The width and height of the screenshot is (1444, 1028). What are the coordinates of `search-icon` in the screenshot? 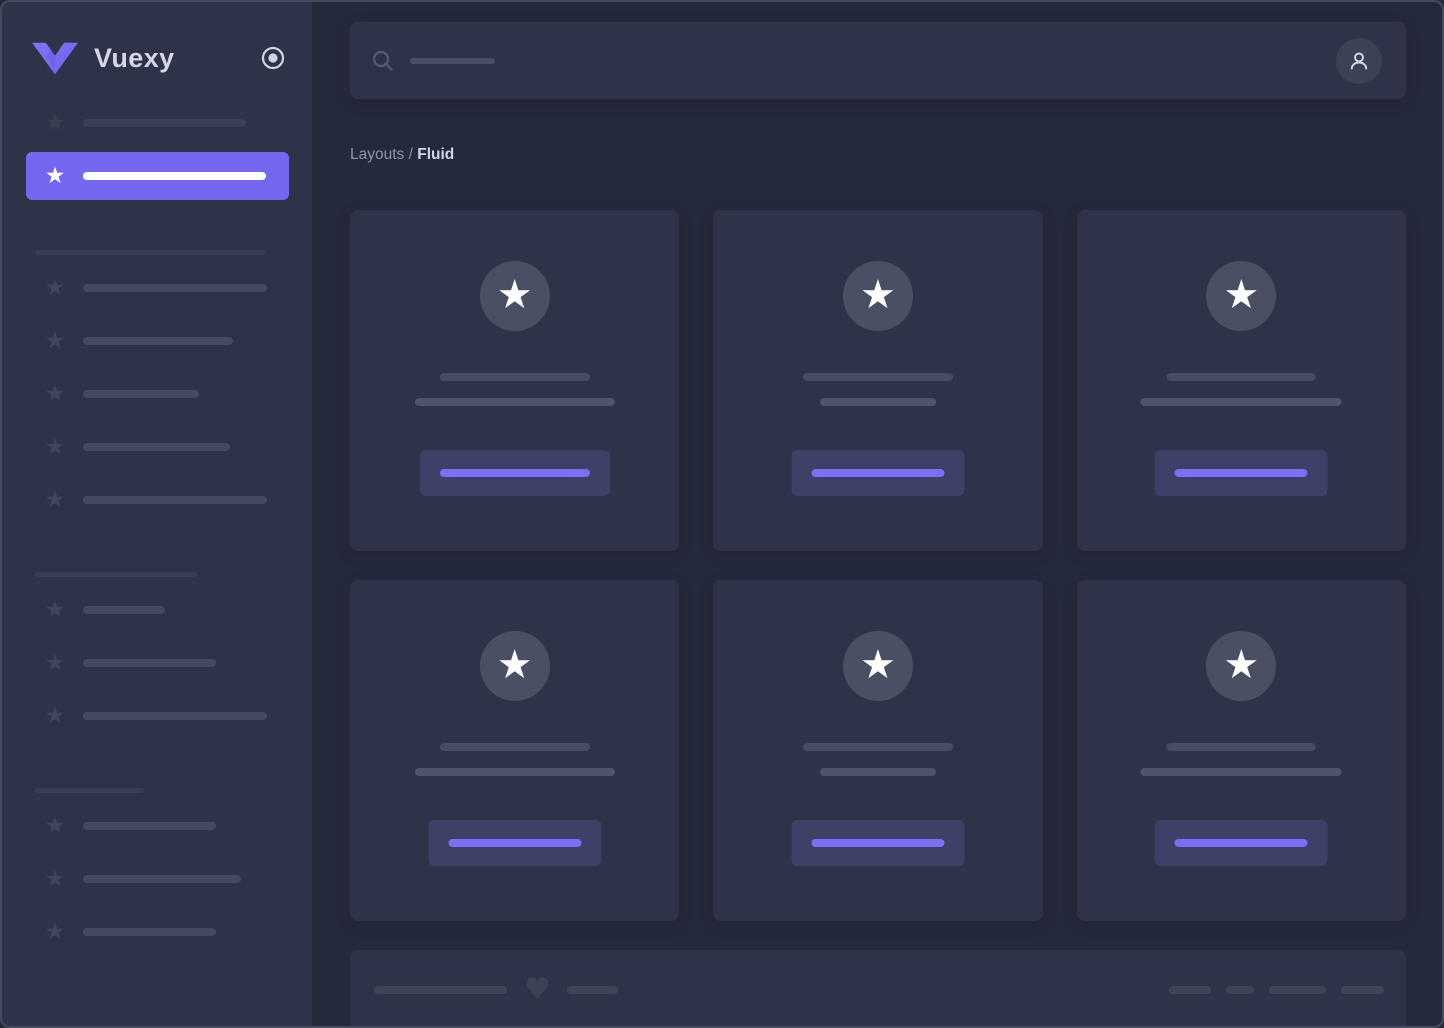 It's located at (383, 61).